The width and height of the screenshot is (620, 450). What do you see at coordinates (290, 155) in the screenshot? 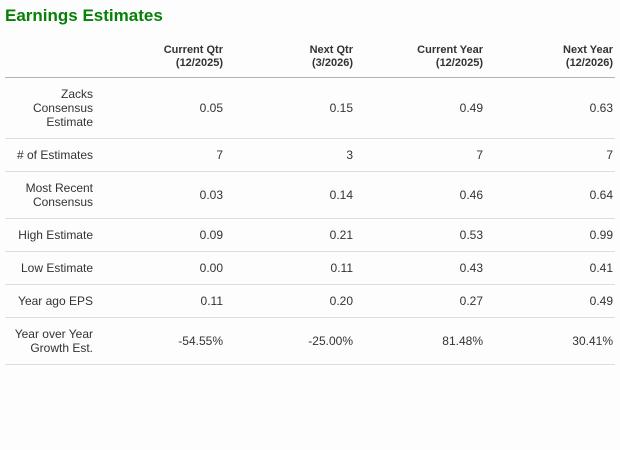
I see `cell-value: 3` at bounding box center [290, 155].